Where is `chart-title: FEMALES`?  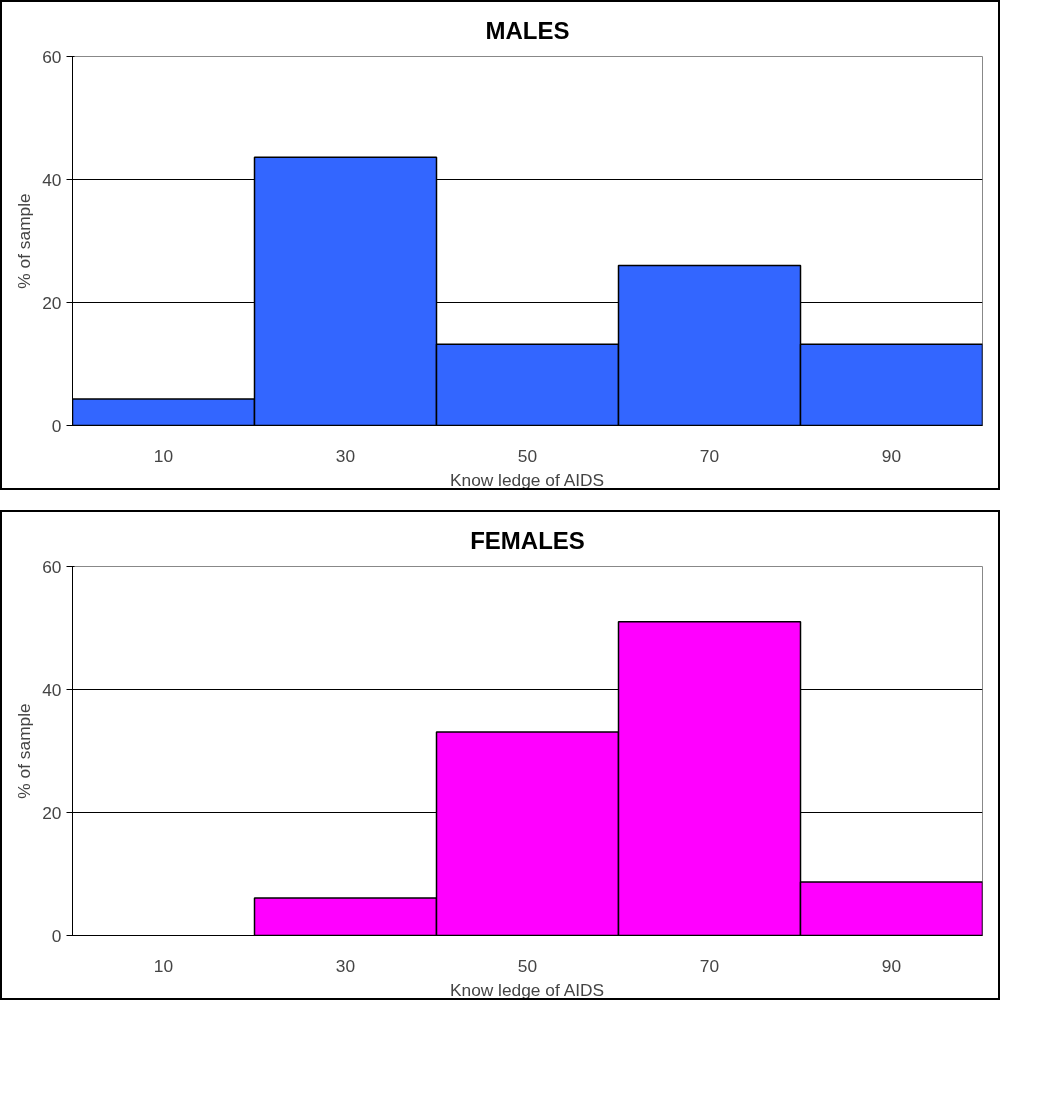 chart-title: FEMALES is located at coordinates (527, 540).